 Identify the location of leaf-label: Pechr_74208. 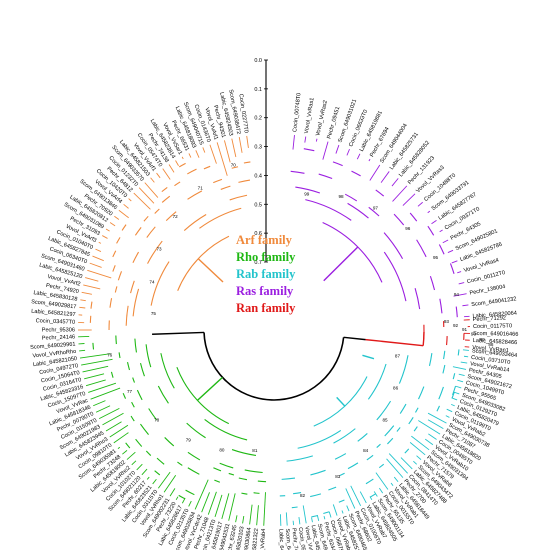
(294, 539).